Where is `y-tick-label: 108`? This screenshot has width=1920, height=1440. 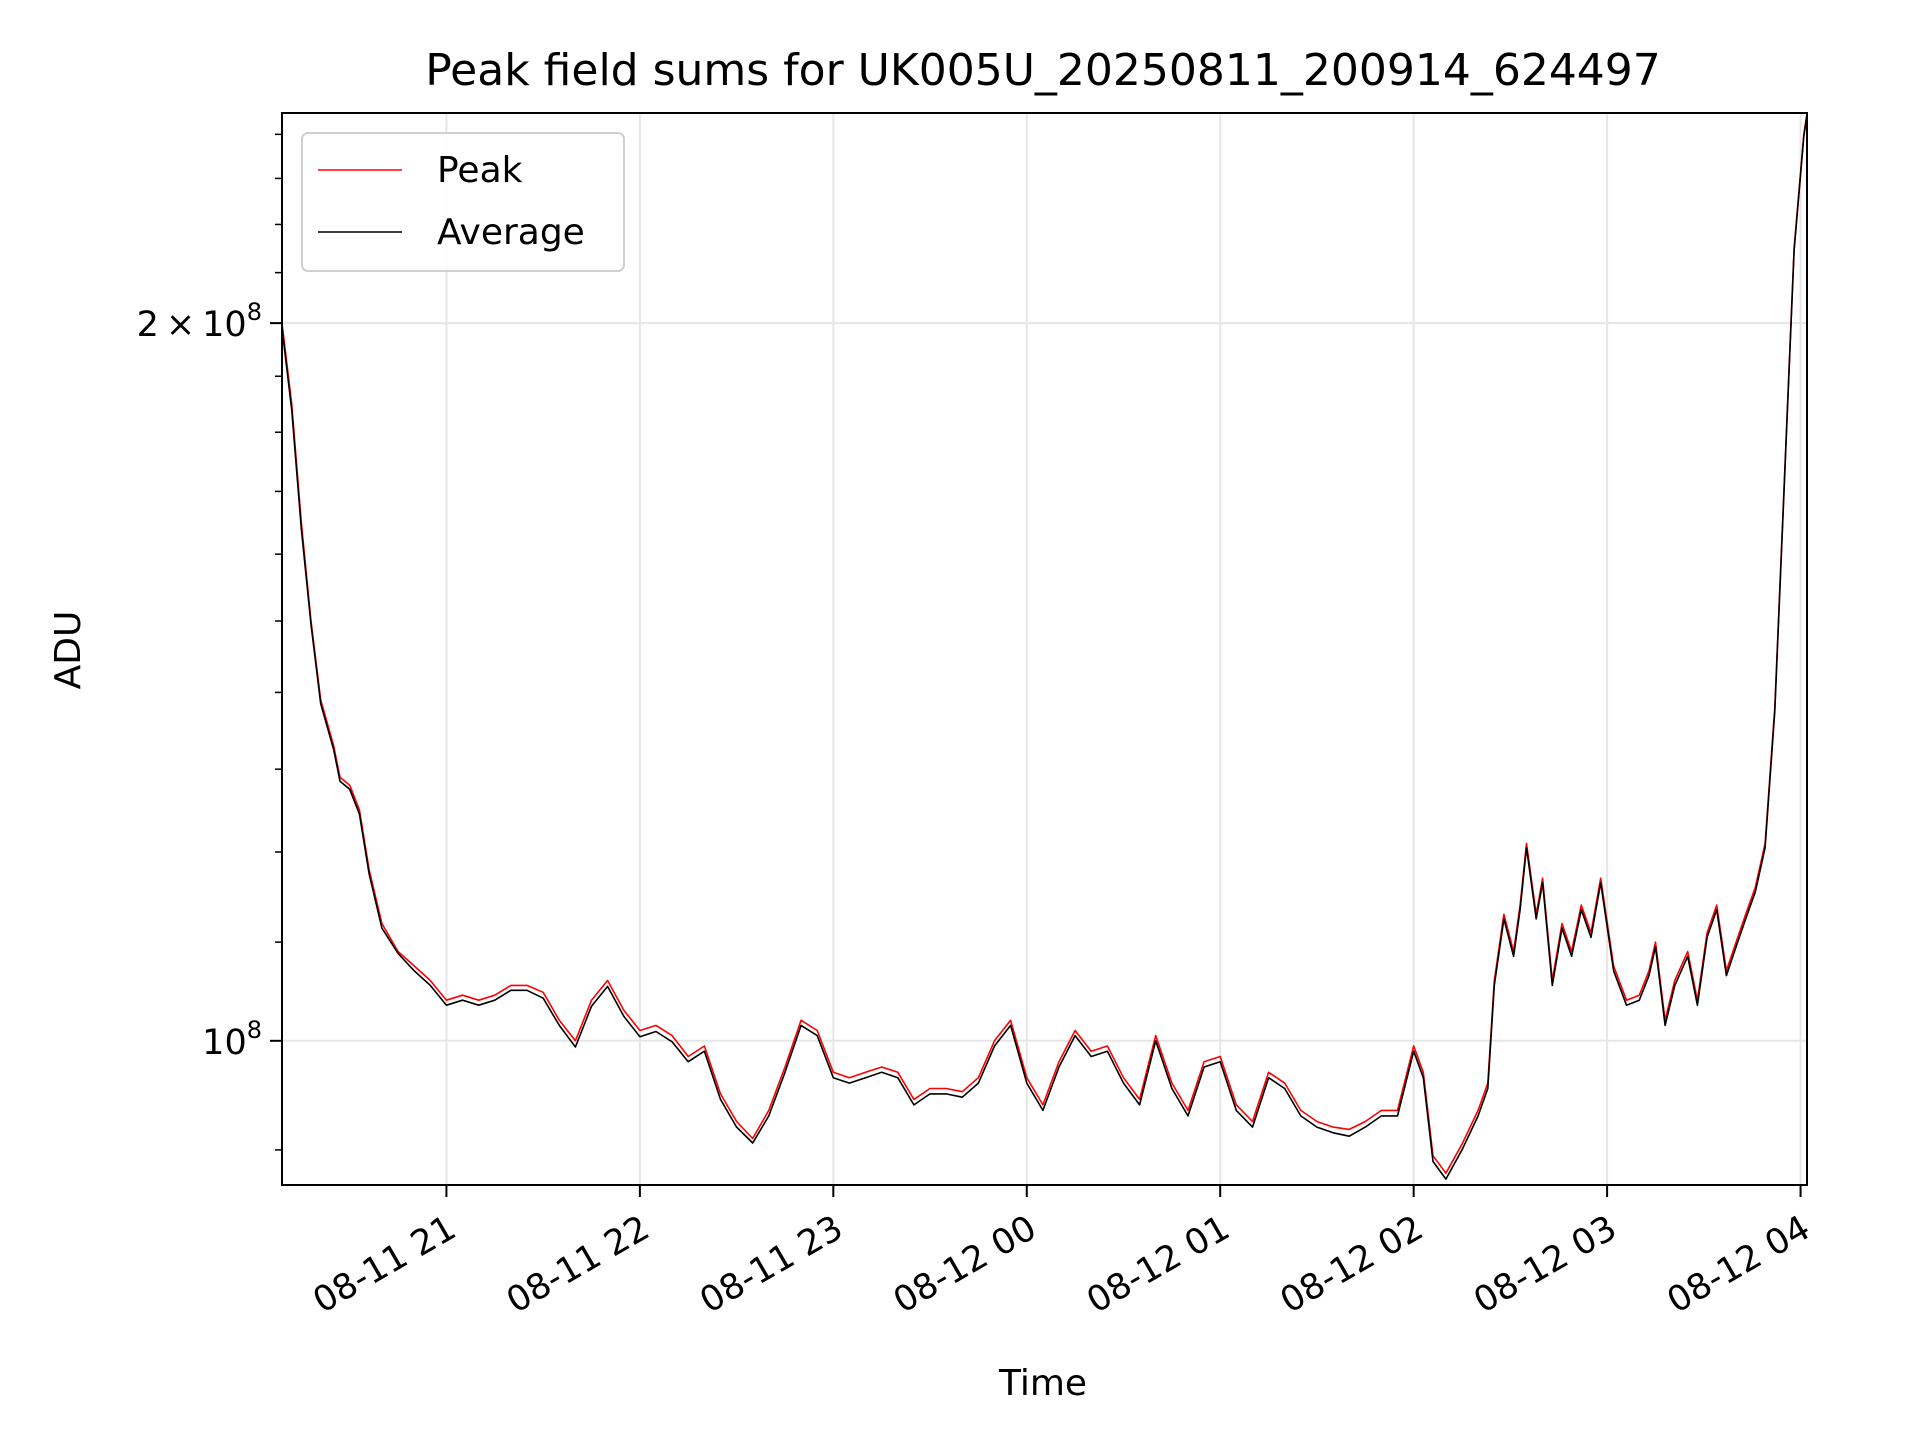 y-tick-label: 108 is located at coordinates (232, 1039).